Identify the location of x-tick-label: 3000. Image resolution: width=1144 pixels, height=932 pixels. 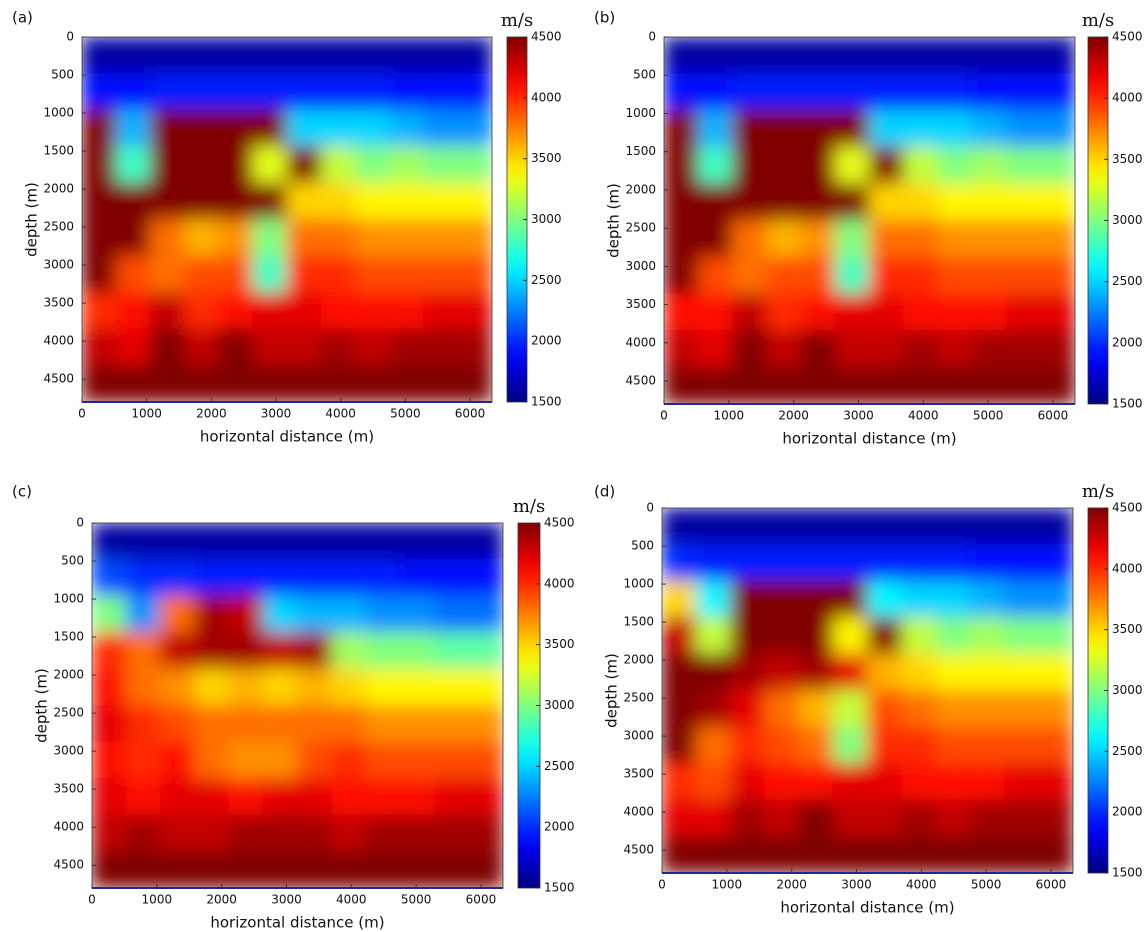
(858, 416).